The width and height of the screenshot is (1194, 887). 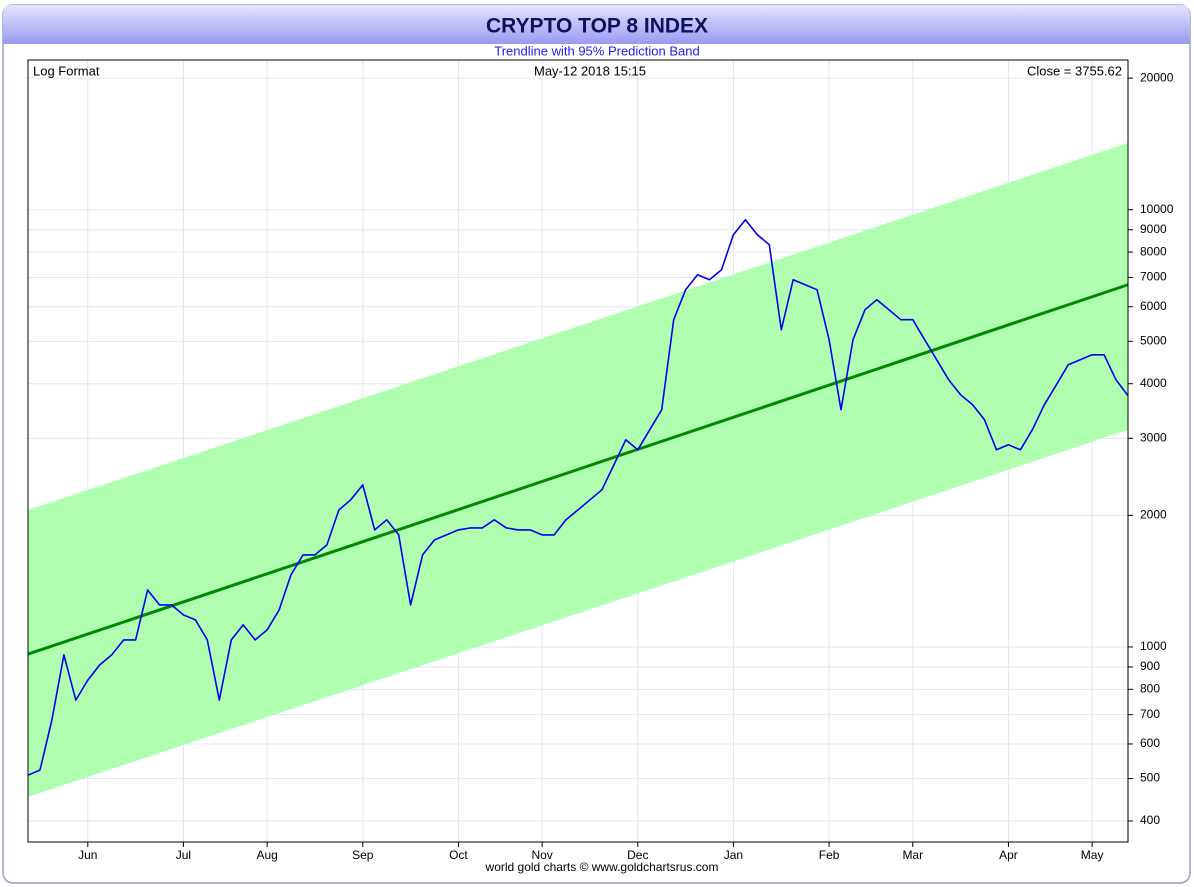 I want to click on annotation: Log Format, so click(x=66, y=70).